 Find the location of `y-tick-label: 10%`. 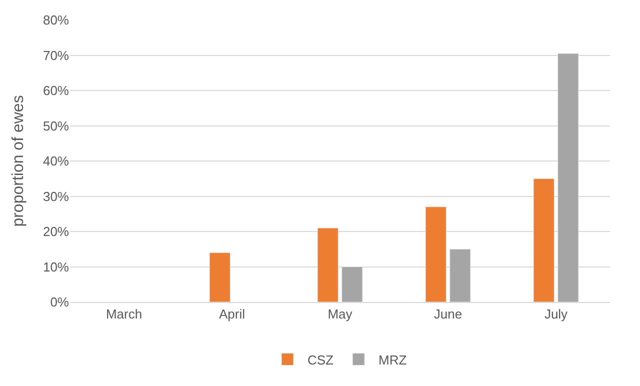

y-tick-label: 10% is located at coordinates (56, 266).